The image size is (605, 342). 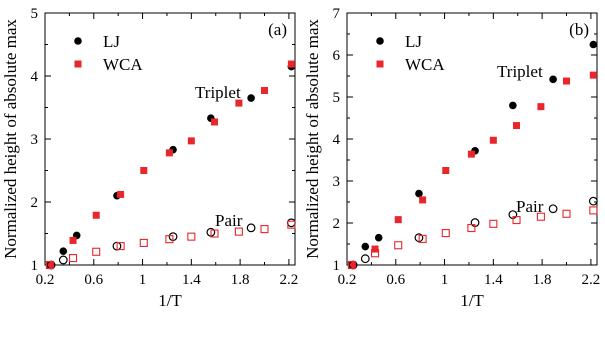 I want to click on legend-wca-label: WCA, so click(x=123, y=64).